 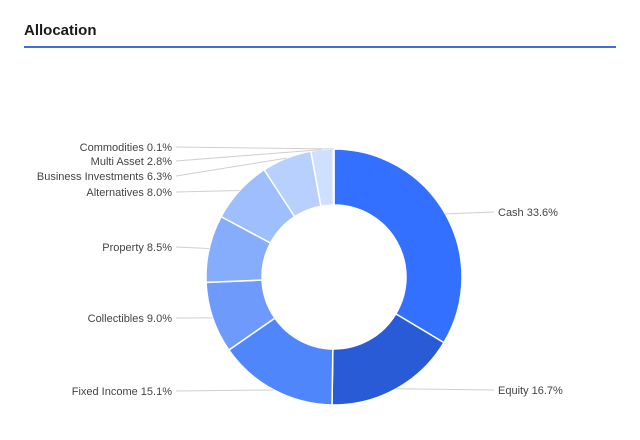 I want to click on label-cash: Cash 33.6%, so click(x=528, y=213).